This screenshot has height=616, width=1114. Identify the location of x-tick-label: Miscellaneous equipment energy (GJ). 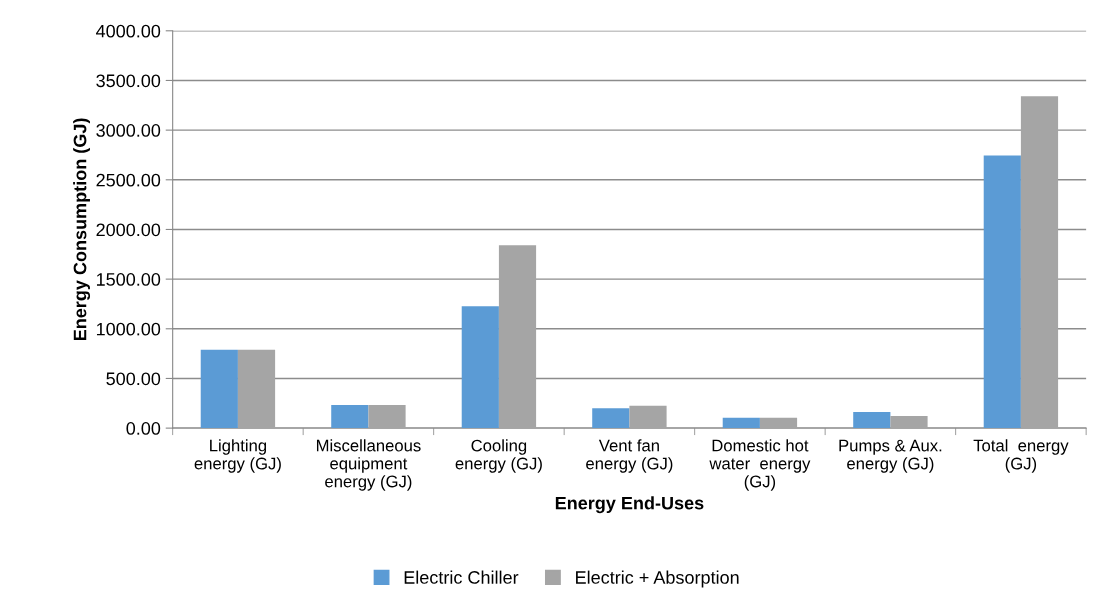
(368, 465).